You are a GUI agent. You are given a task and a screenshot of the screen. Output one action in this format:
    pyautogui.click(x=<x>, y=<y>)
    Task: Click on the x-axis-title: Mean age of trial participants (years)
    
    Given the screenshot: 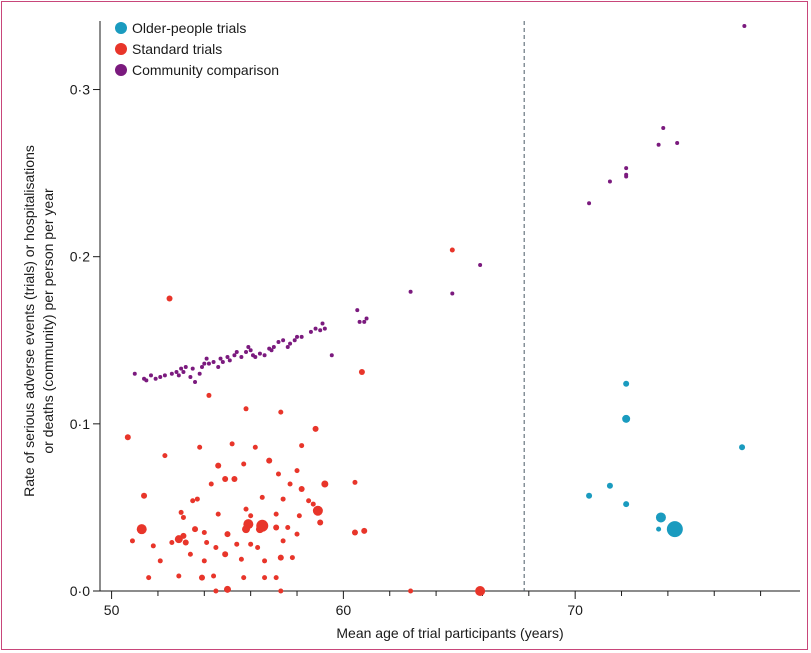 What is the action you would take?
    pyautogui.click(x=449, y=633)
    